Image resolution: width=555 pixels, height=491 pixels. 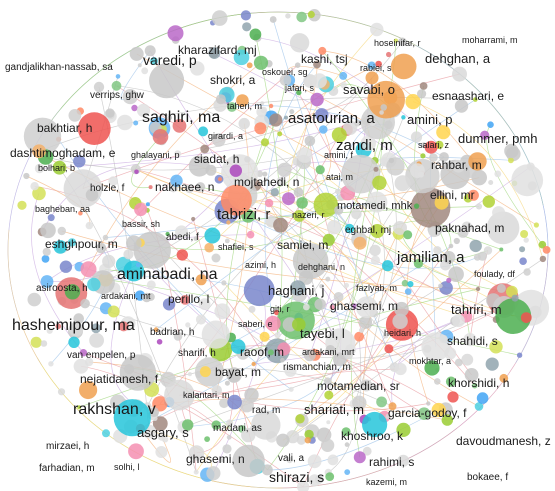 What do you see at coordinates (266, 410) in the screenshot?
I see `node-label: rad, m` at bounding box center [266, 410].